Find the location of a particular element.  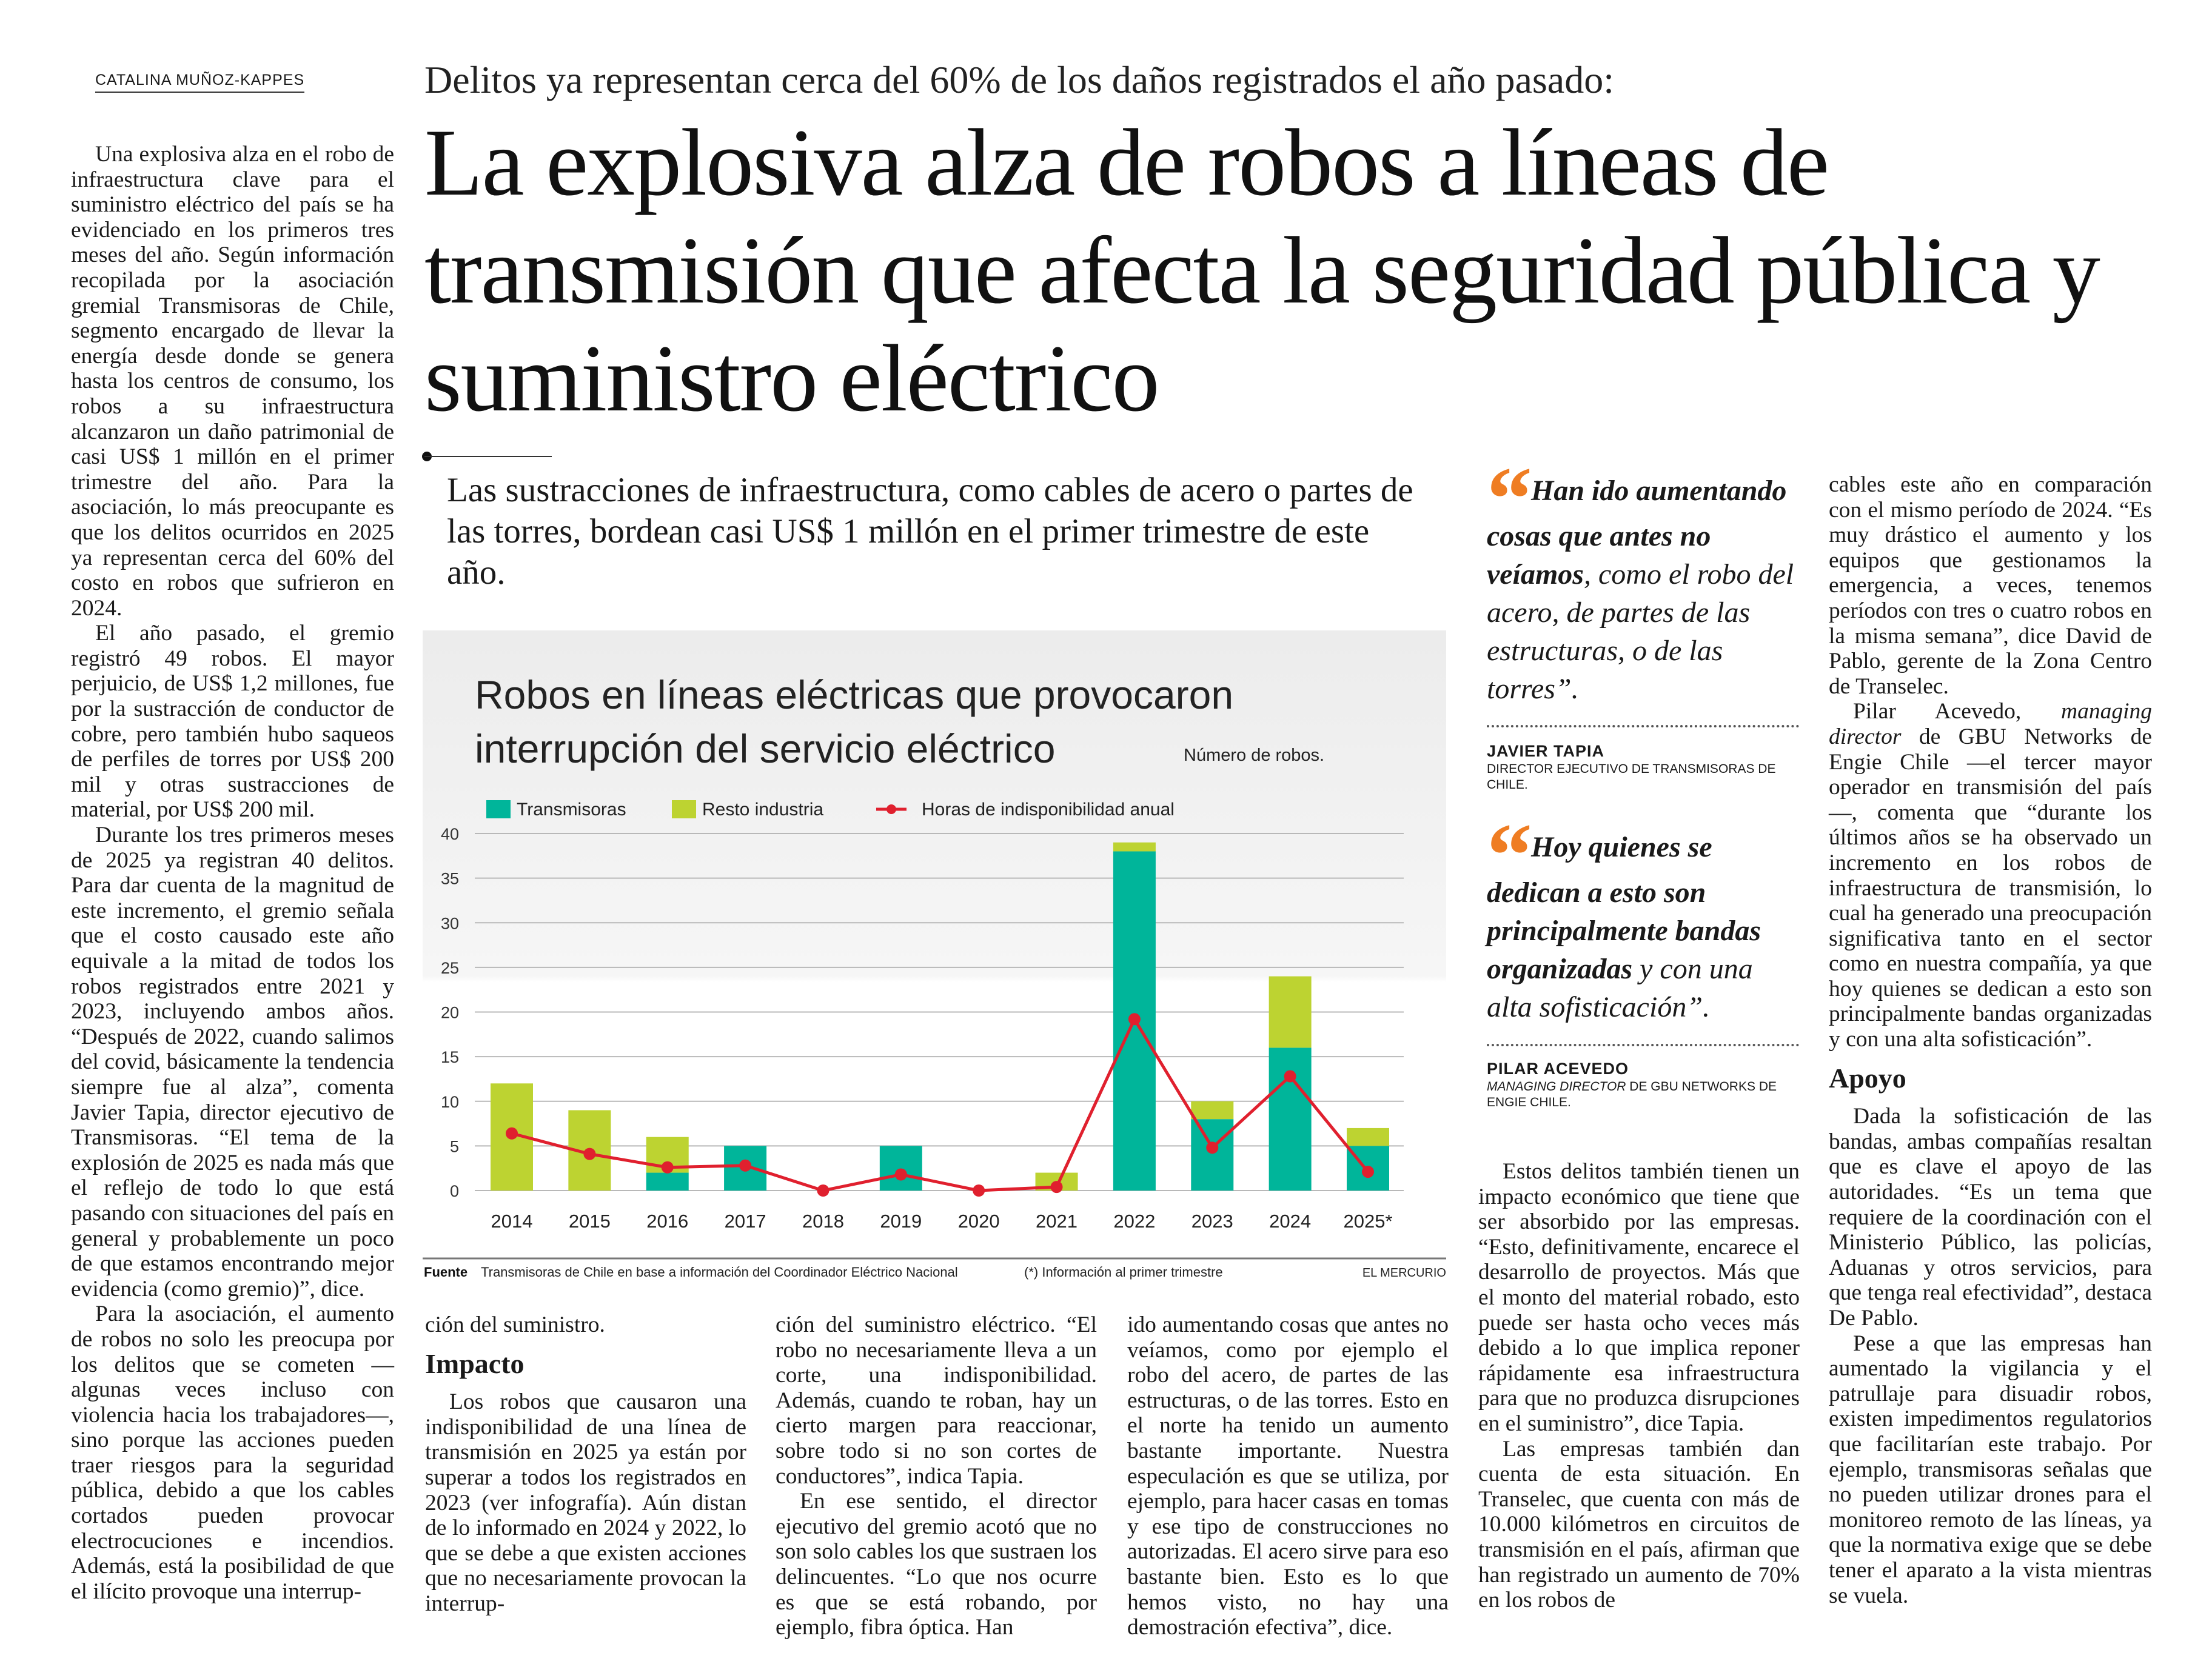

x-tick-label: 2023 is located at coordinates (1212, 1221).